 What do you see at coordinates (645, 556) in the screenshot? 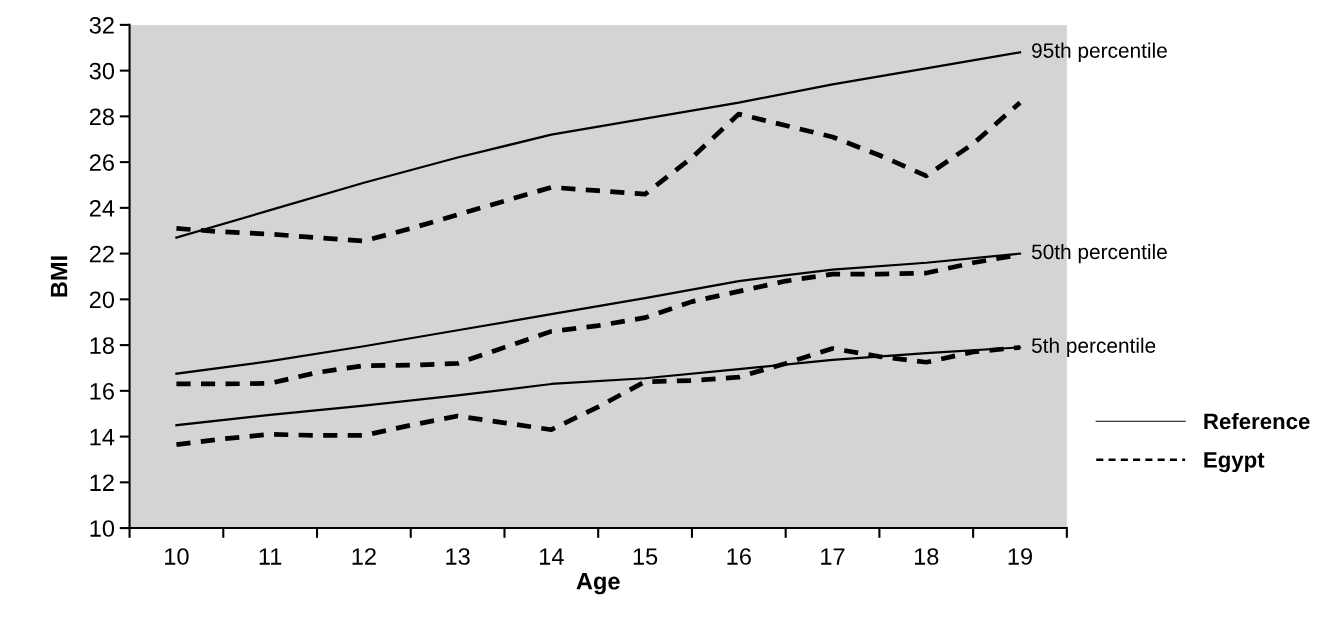
I see `x-tick-label: 15` at bounding box center [645, 556].